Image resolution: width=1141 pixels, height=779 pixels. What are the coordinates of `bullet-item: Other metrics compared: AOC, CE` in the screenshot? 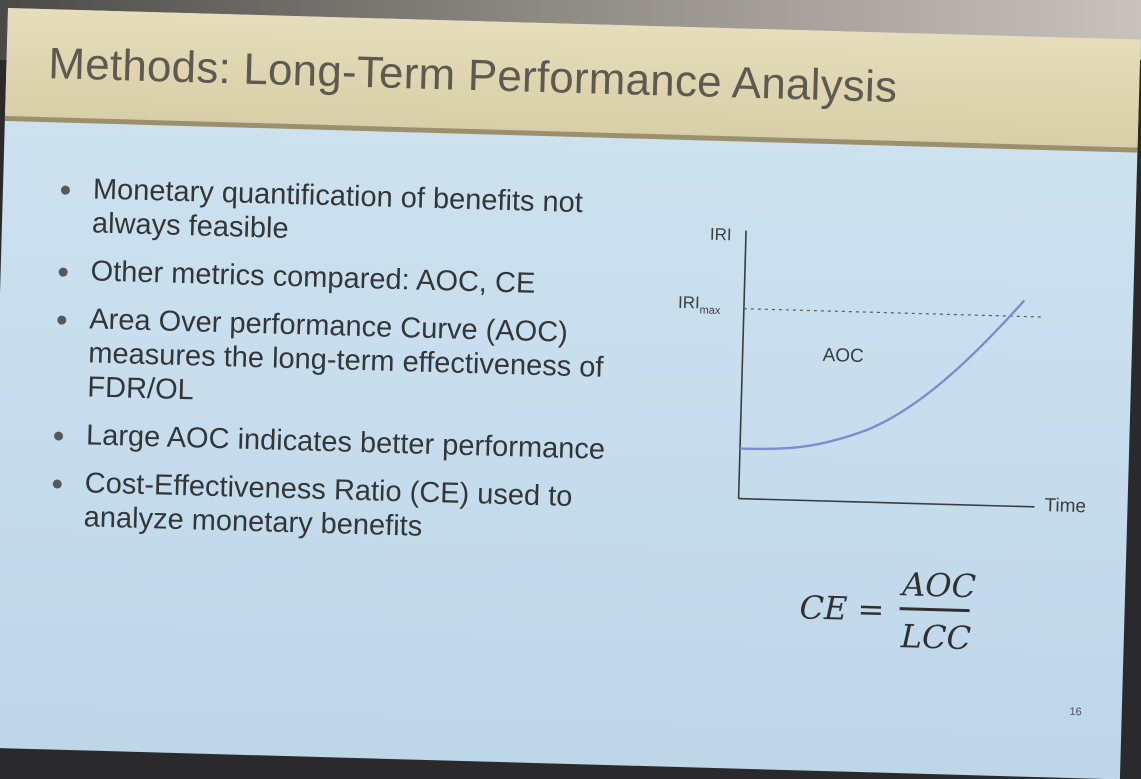 It's located at (363, 279).